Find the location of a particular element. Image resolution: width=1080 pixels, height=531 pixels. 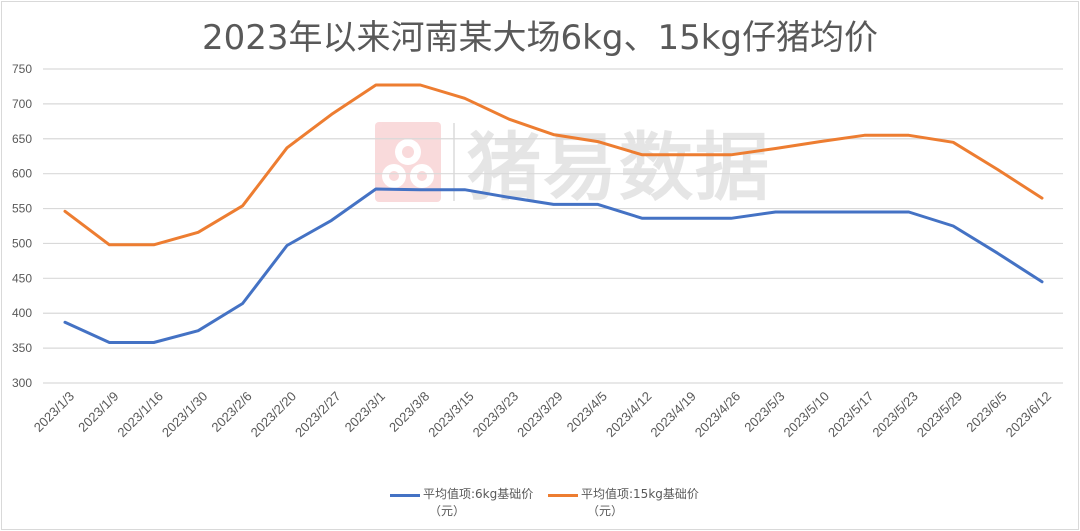

x-tick-label: 2023/4/19 is located at coordinates (673, 415).